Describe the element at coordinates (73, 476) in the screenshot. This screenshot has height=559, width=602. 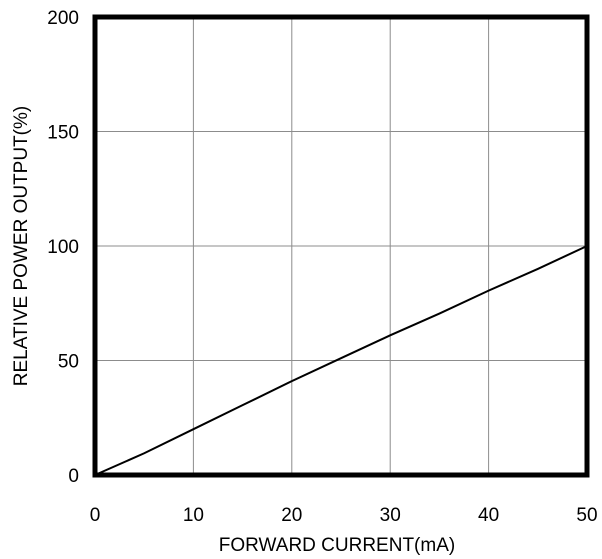
I see `y-tick-label: 0` at that location.